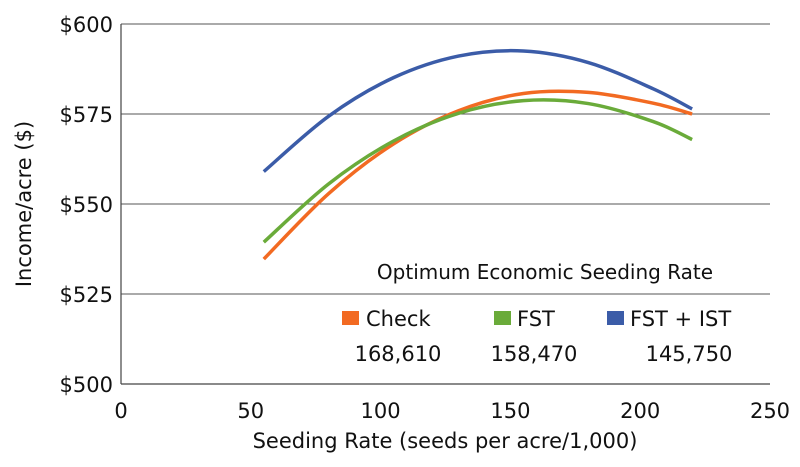 The height and width of the screenshot is (467, 800). What do you see at coordinates (398, 319) in the screenshot?
I see `legend-label-check: Check` at bounding box center [398, 319].